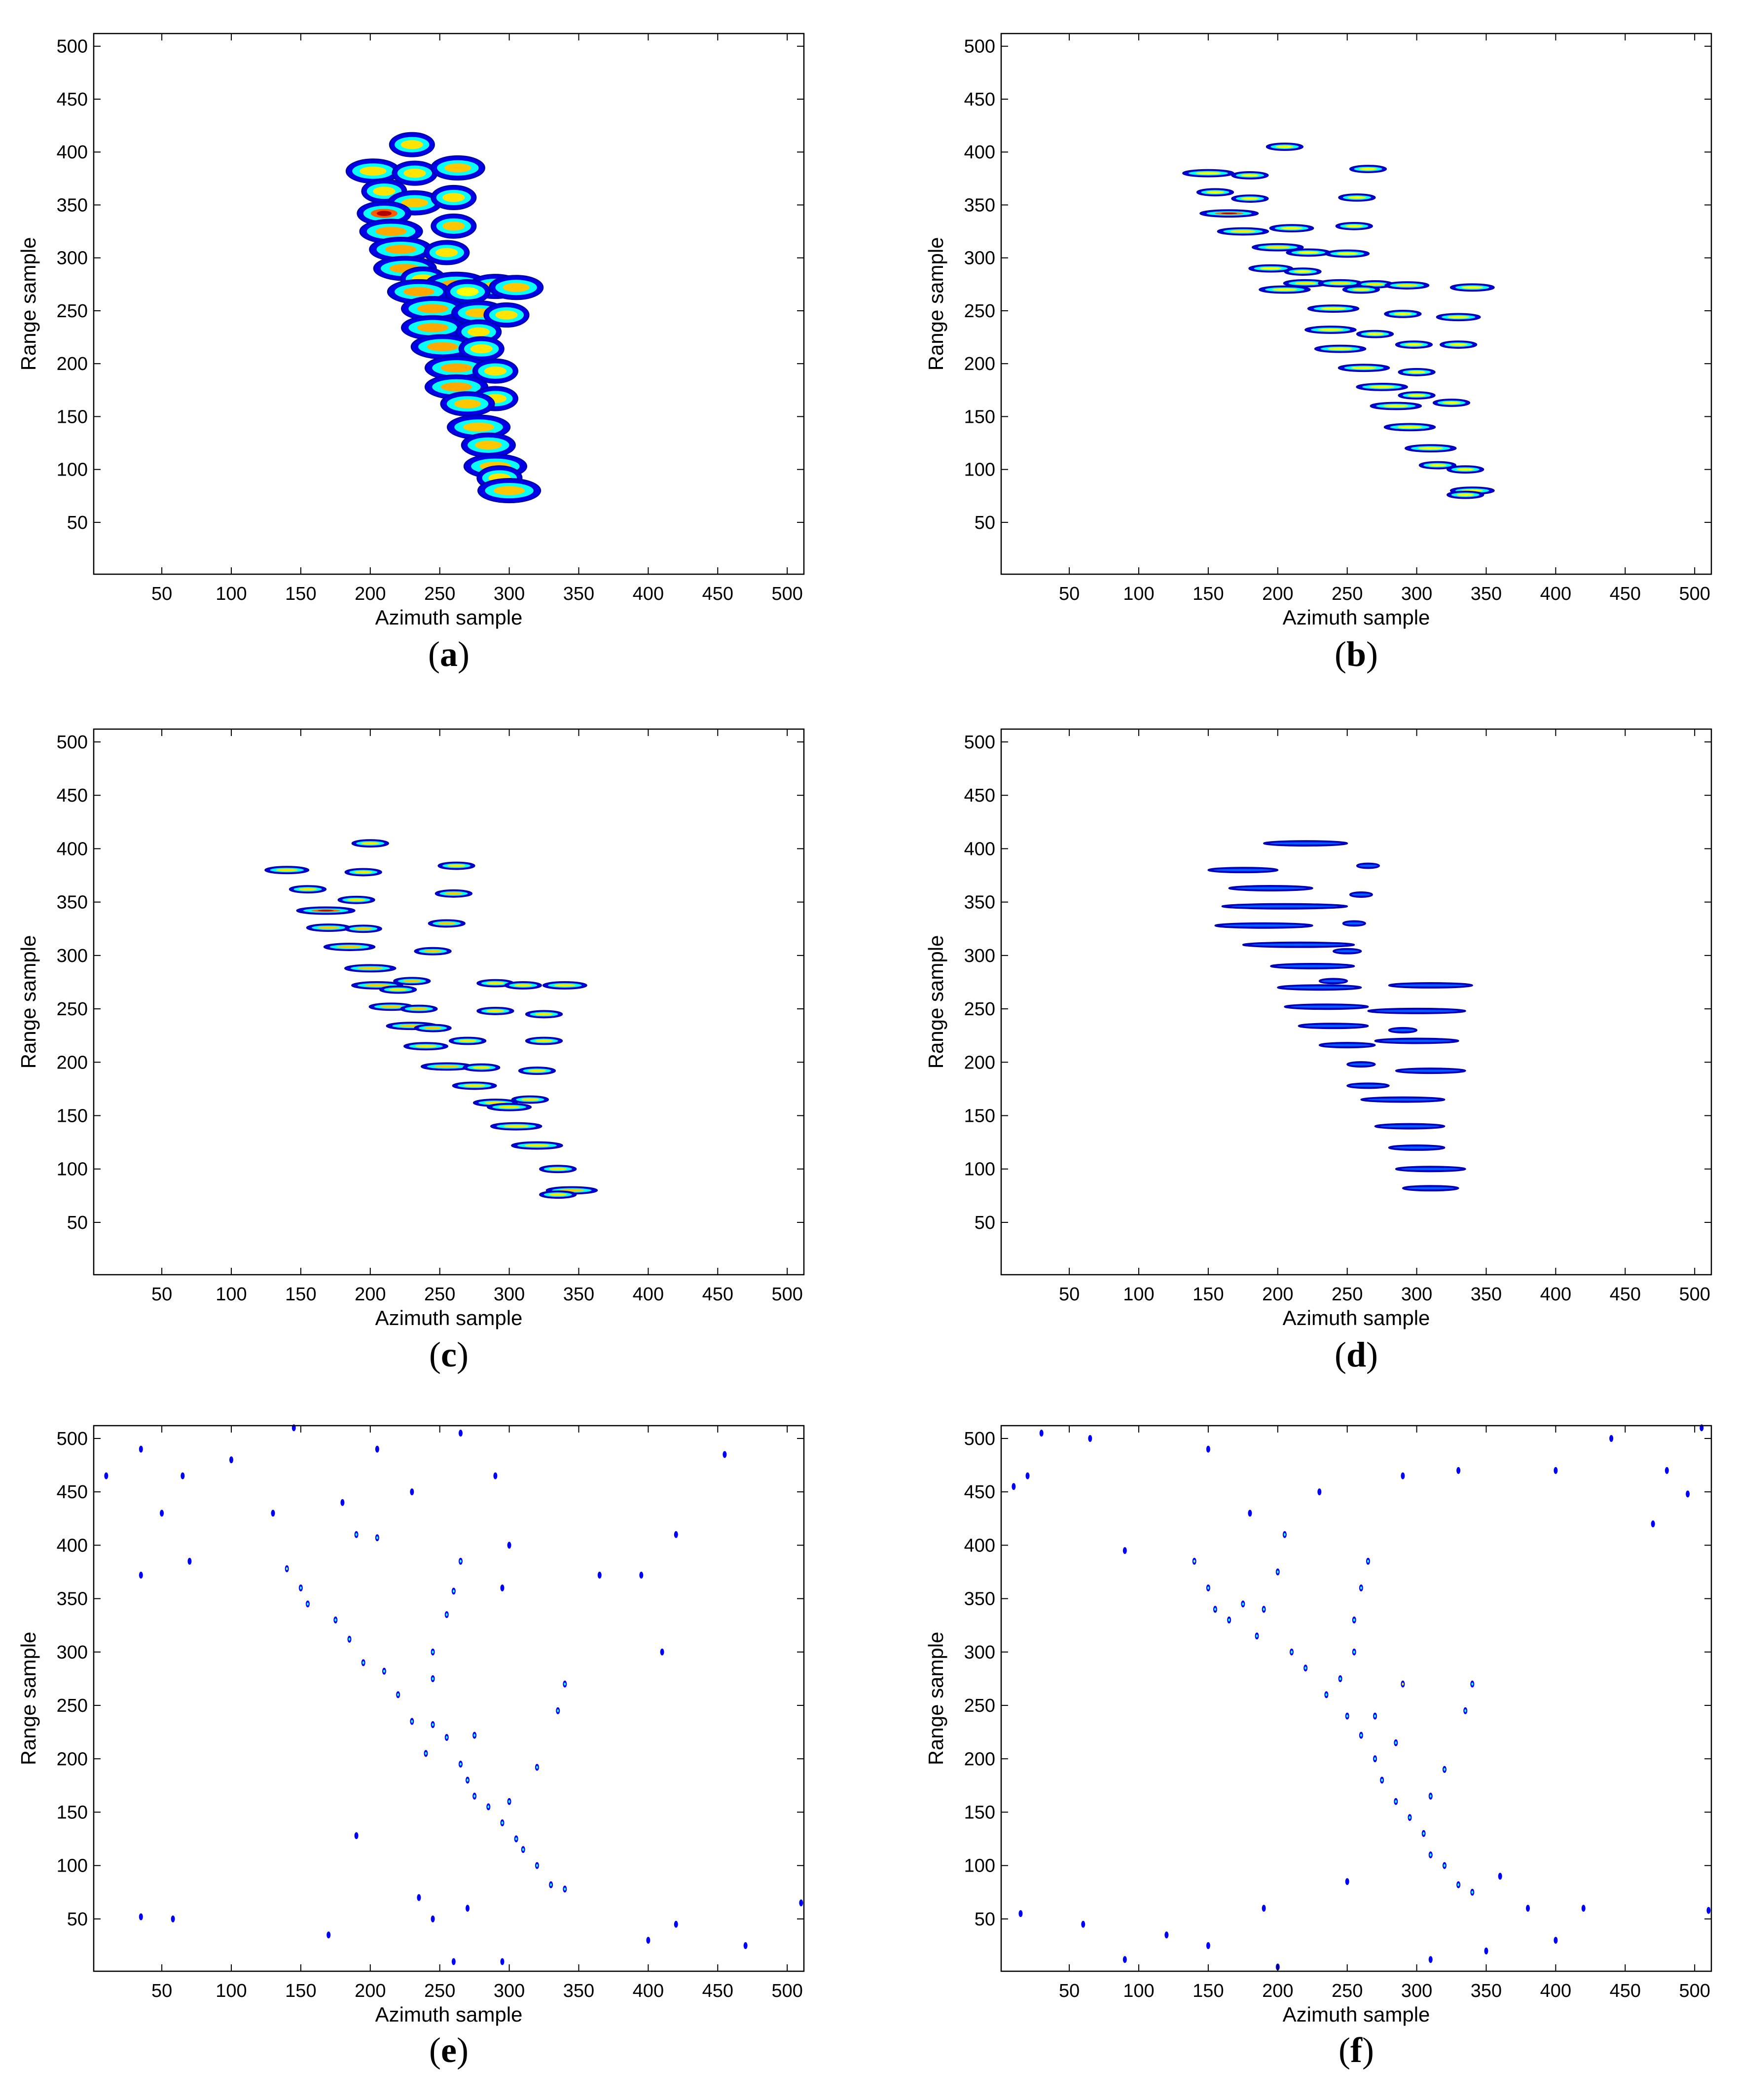 The height and width of the screenshot is (2100, 1737). Describe the element at coordinates (1356, 654) in the screenshot. I see `caption-letter: b` at that location.